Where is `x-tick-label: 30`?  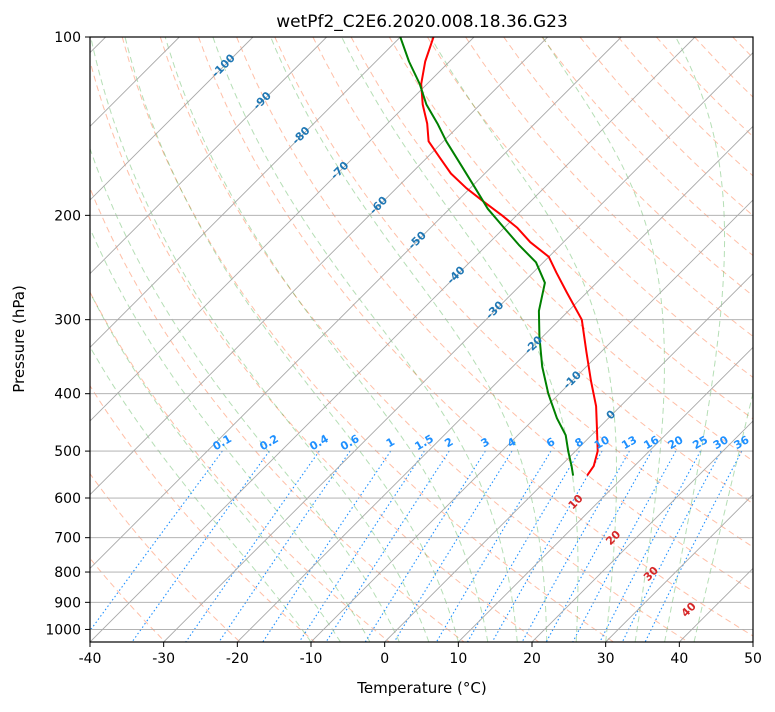
x-tick-label: 30 is located at coordinates (606, 659).